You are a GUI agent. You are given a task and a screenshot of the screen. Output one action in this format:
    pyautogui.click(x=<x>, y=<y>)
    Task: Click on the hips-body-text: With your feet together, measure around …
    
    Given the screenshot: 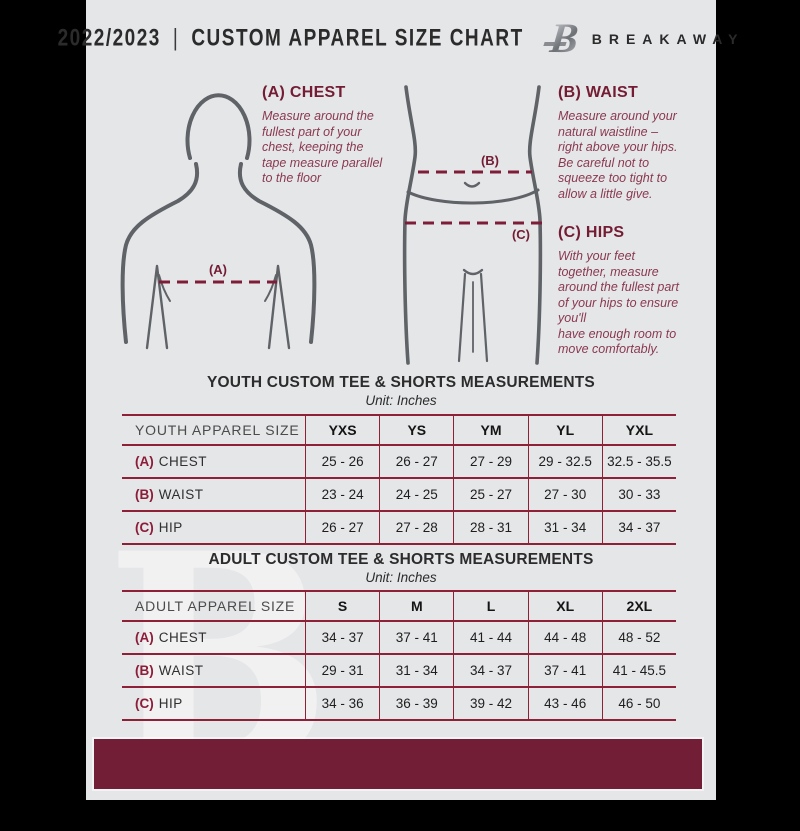 What is the action you would take?
    pyautogui.click(x=618, y=302)
    